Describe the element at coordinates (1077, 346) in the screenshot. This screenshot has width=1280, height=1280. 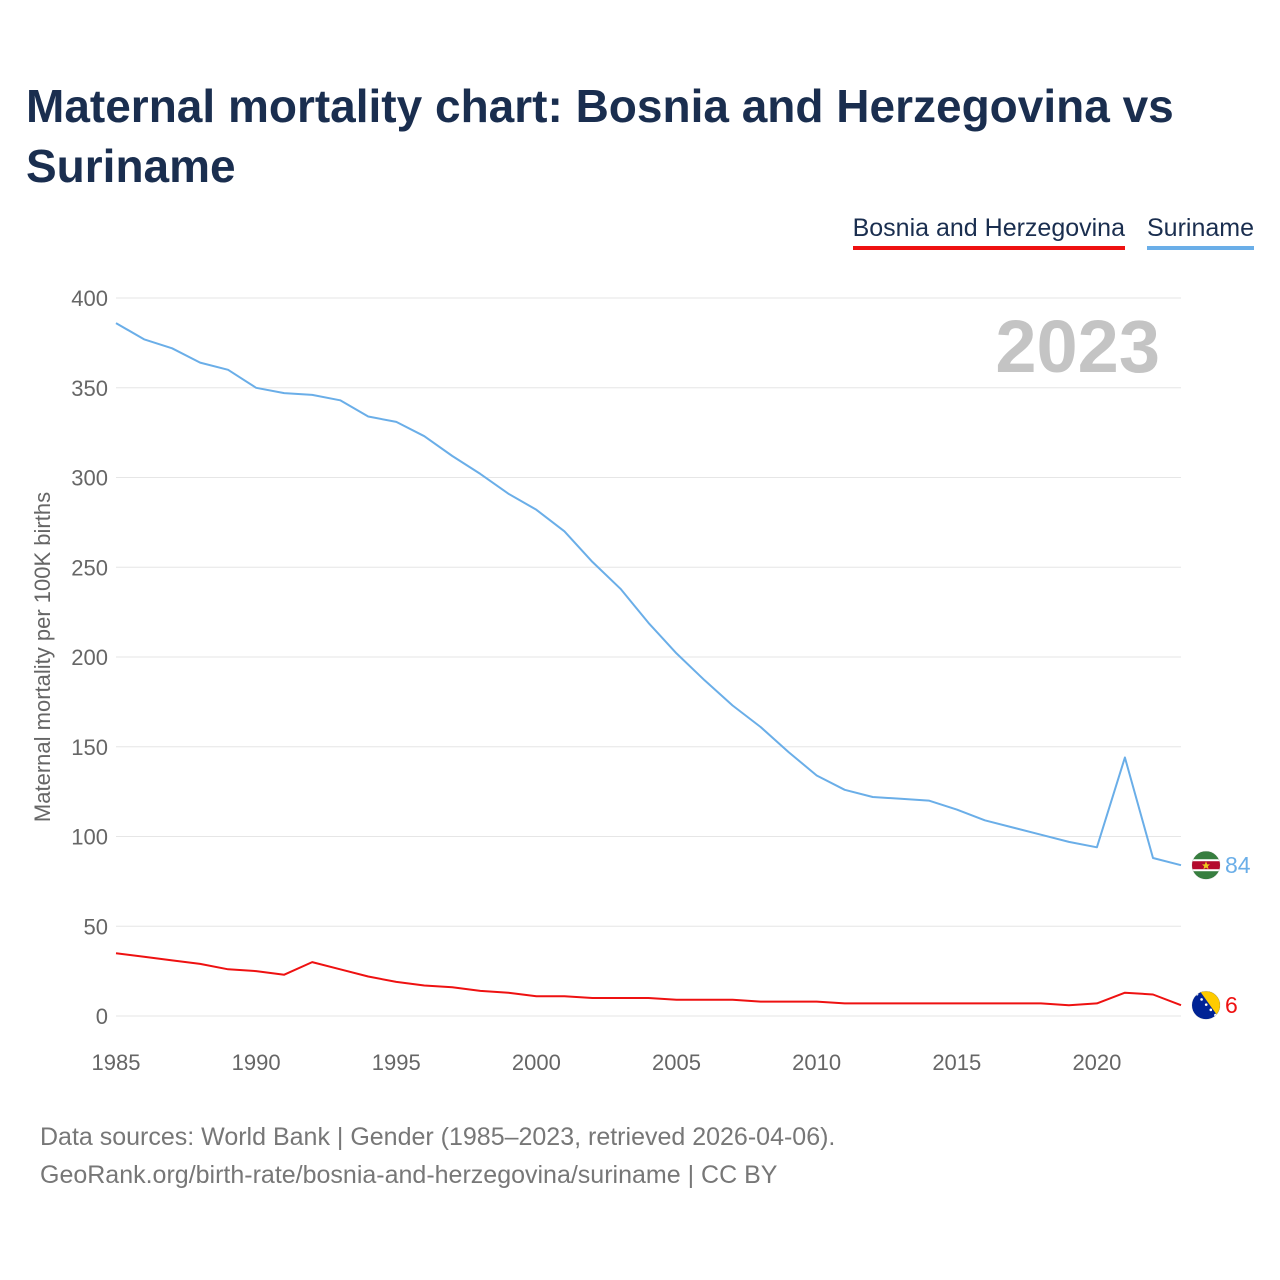
I see `year-watermark: 2023` at that location.